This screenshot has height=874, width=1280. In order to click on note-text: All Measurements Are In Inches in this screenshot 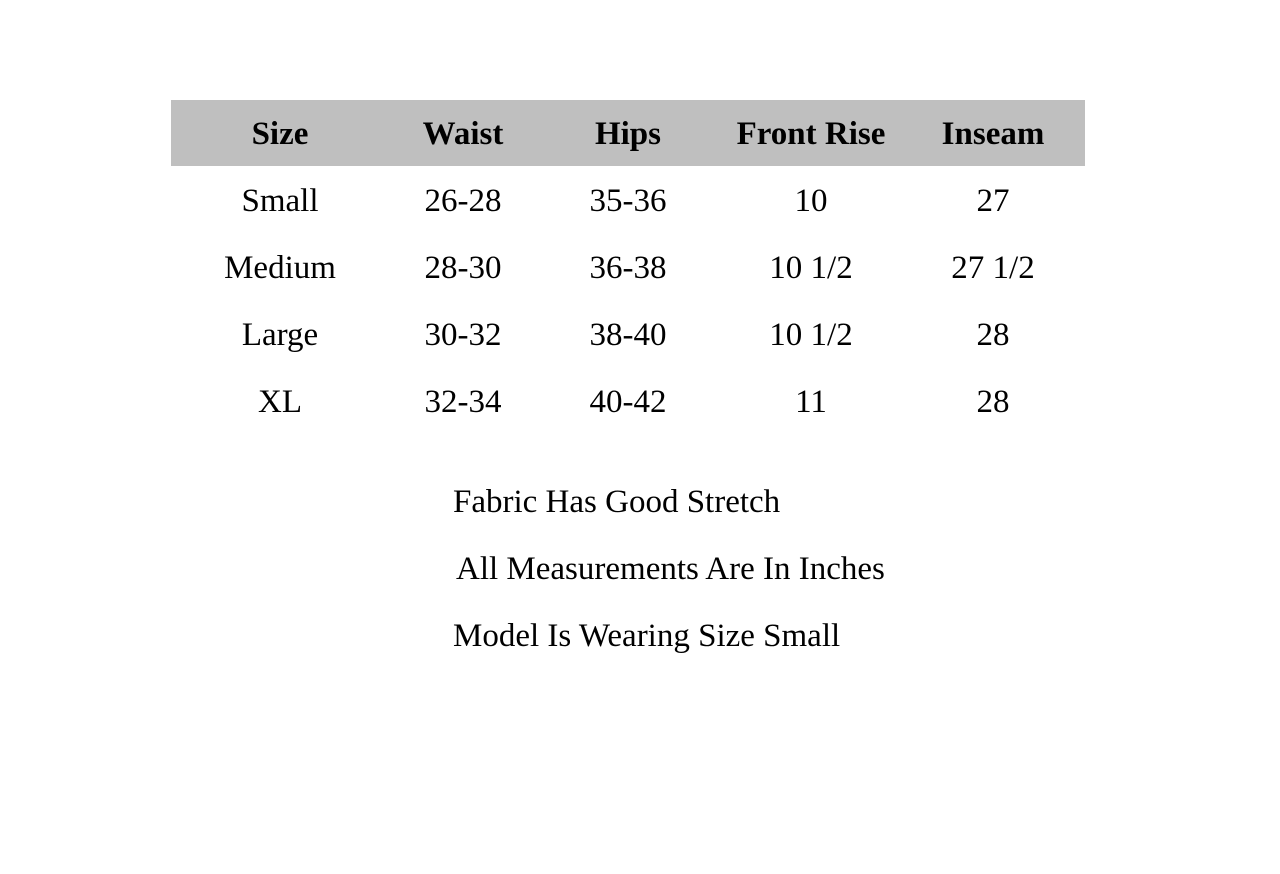, I will do `click(670, 569)`.